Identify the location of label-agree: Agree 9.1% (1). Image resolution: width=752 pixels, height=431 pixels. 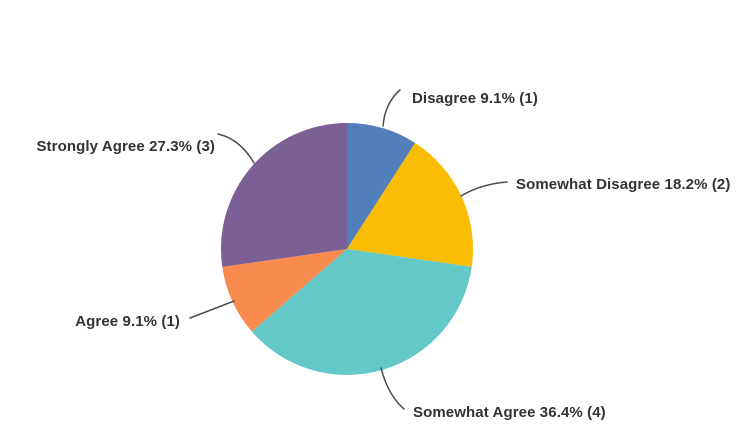
(127, 321).